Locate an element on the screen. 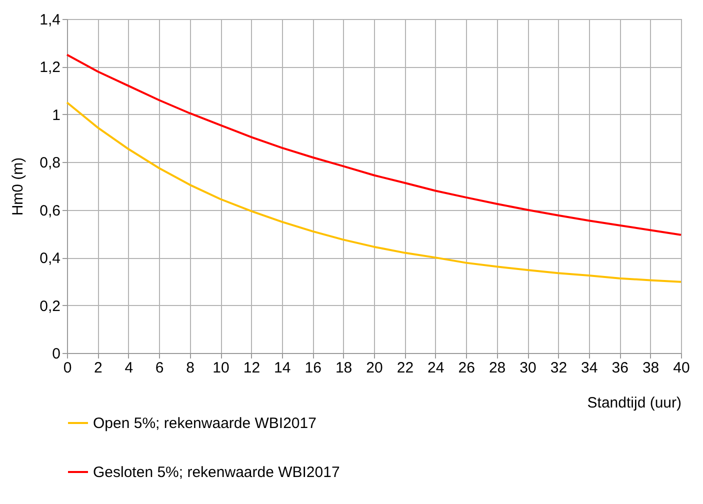 This screenshot has height=504, width=703. x-tick-label: 0 is located at coordinates (67, 368).